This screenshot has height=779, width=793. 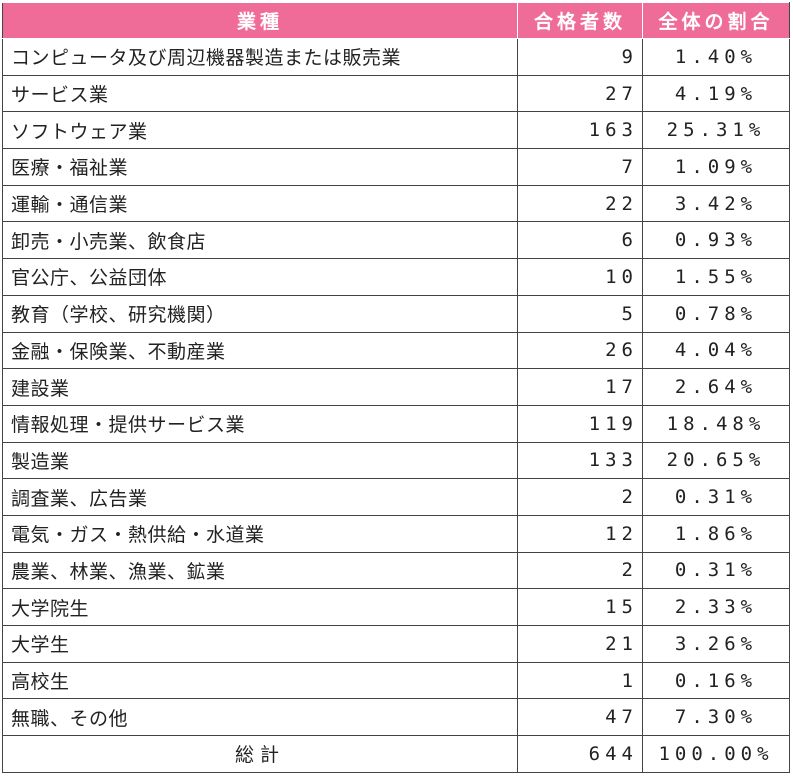 What do you see at coordinates (260, 717) in the screenshot?
I see `industry-cell: 無職、その他` at bounding box center [260, 717].